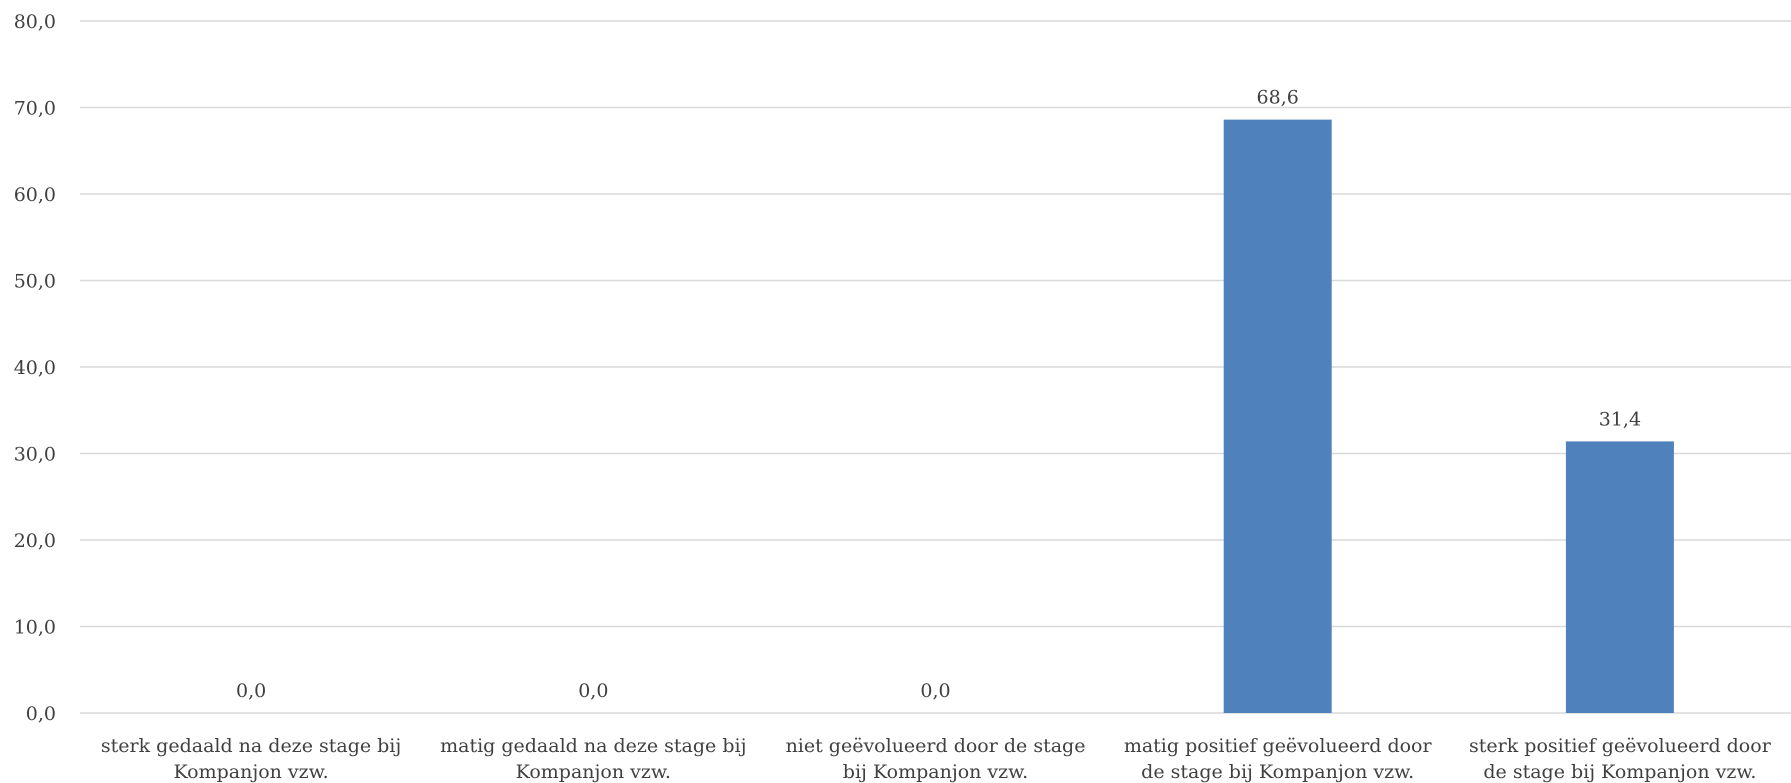 This screenshot has height=783, width=1791. I want to click on x-category-label: niet geëvolueerd door de stage, so click(936, 746).